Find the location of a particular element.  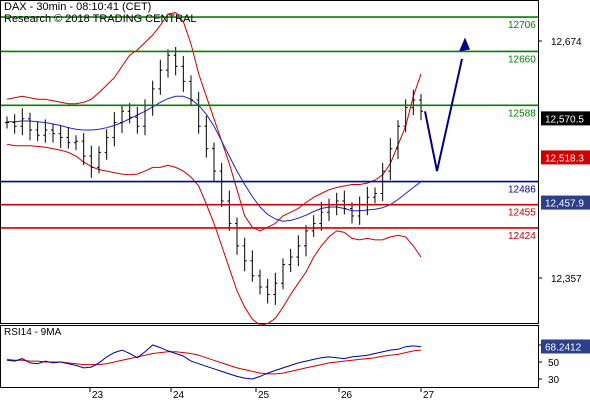

rsi-panel-label: RSI14 - 9MA is located at coordinates (33, 332).